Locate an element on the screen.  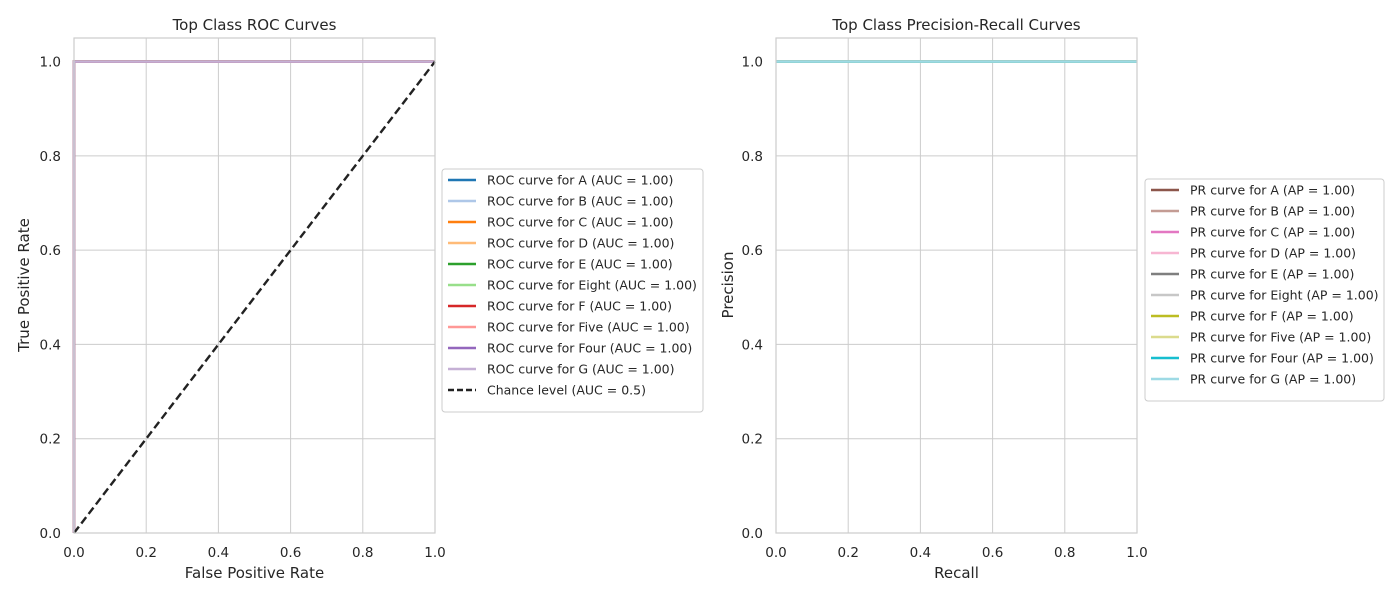
pr-x-tick-label: 0.4 is located at coordinates (920, 553).